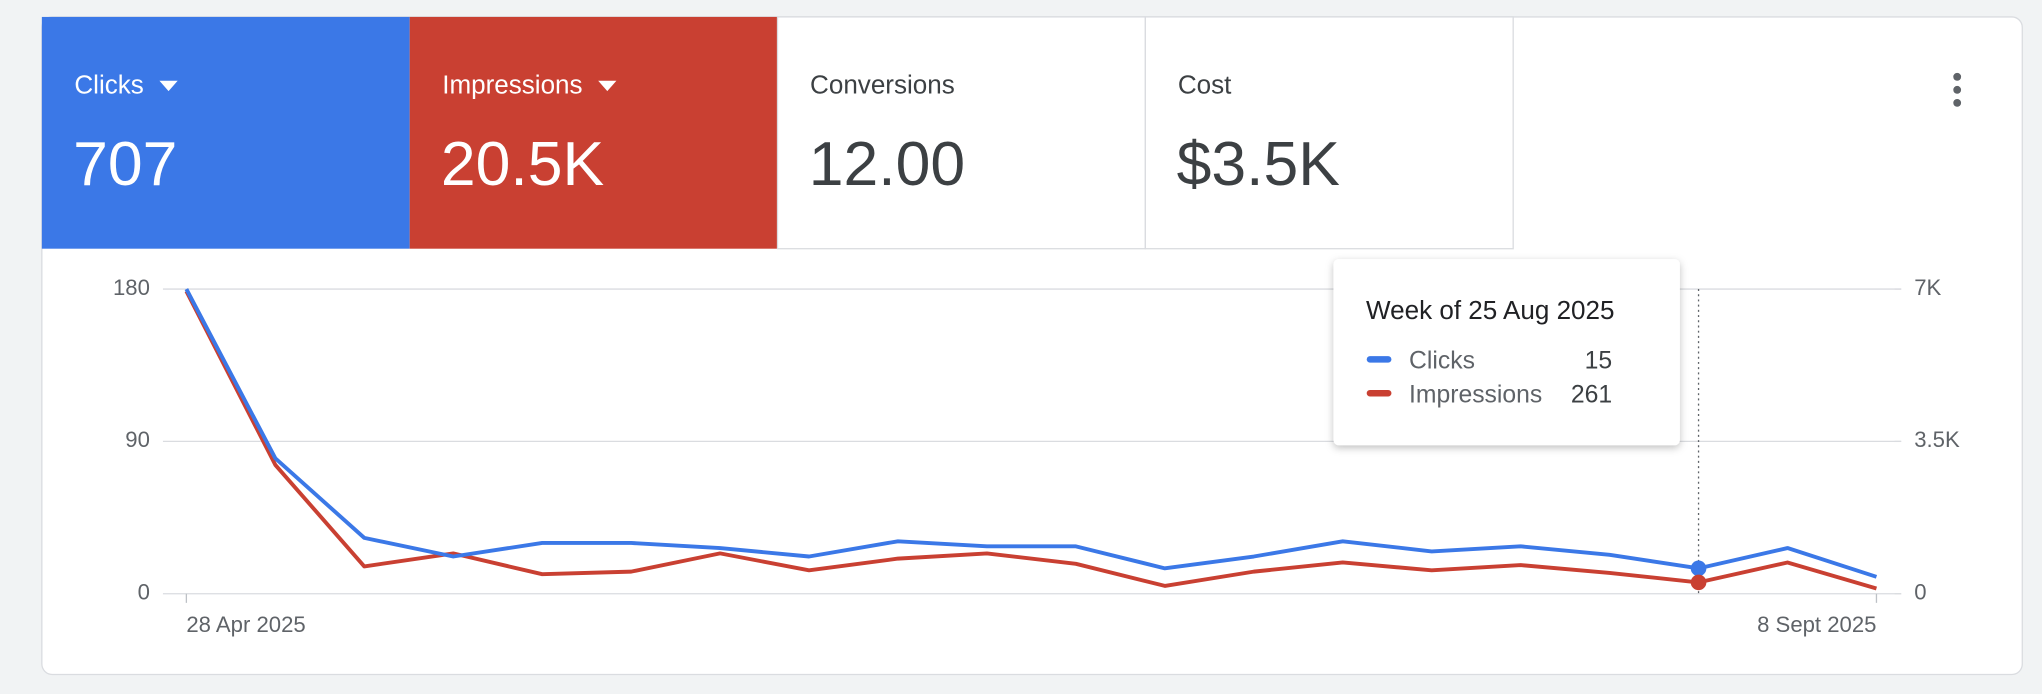  I want to click on y-tick-label: 90, so click(137, 439).